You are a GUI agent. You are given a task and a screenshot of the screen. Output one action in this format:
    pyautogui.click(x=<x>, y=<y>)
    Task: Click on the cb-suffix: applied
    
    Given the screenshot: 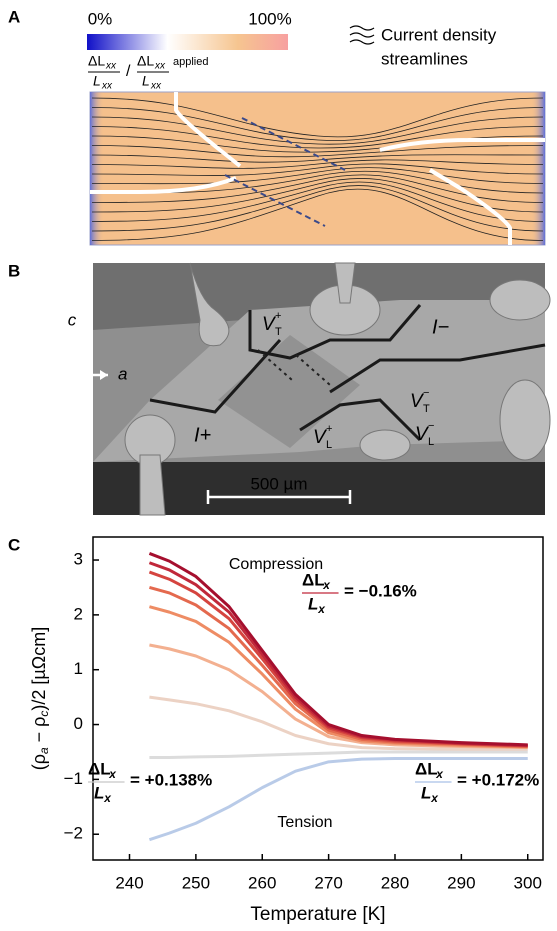 What is the action you would take?
    pyautogui.click(x=190, y=62)
    